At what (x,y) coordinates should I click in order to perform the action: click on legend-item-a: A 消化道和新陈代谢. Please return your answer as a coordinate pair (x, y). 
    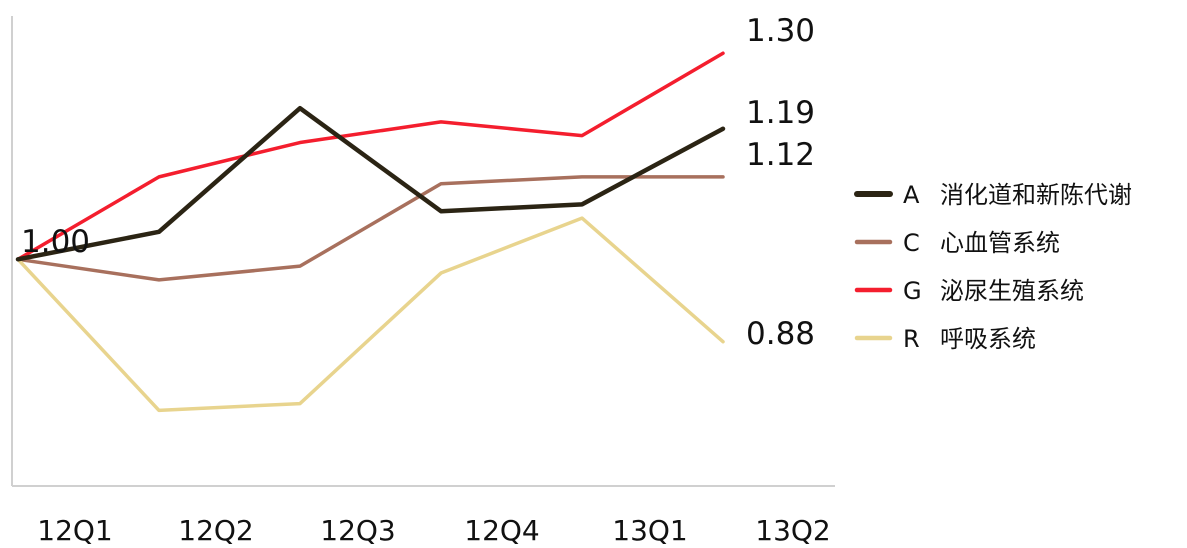
    Looking at the image, I should click on (993, 195).